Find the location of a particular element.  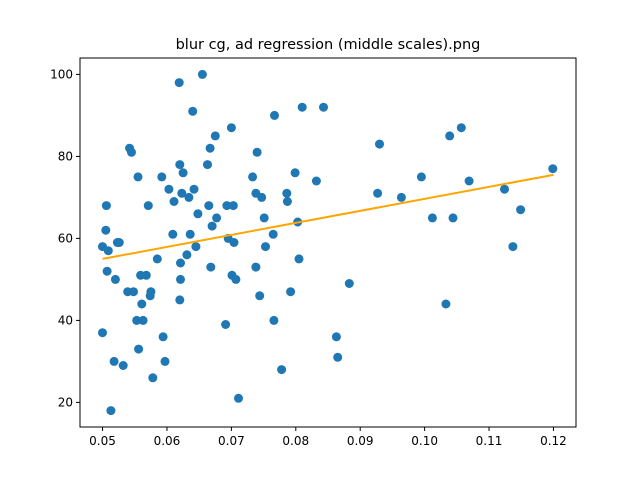

y-axis: 20 40 60 80 100 is located at coordinates (65, 238).